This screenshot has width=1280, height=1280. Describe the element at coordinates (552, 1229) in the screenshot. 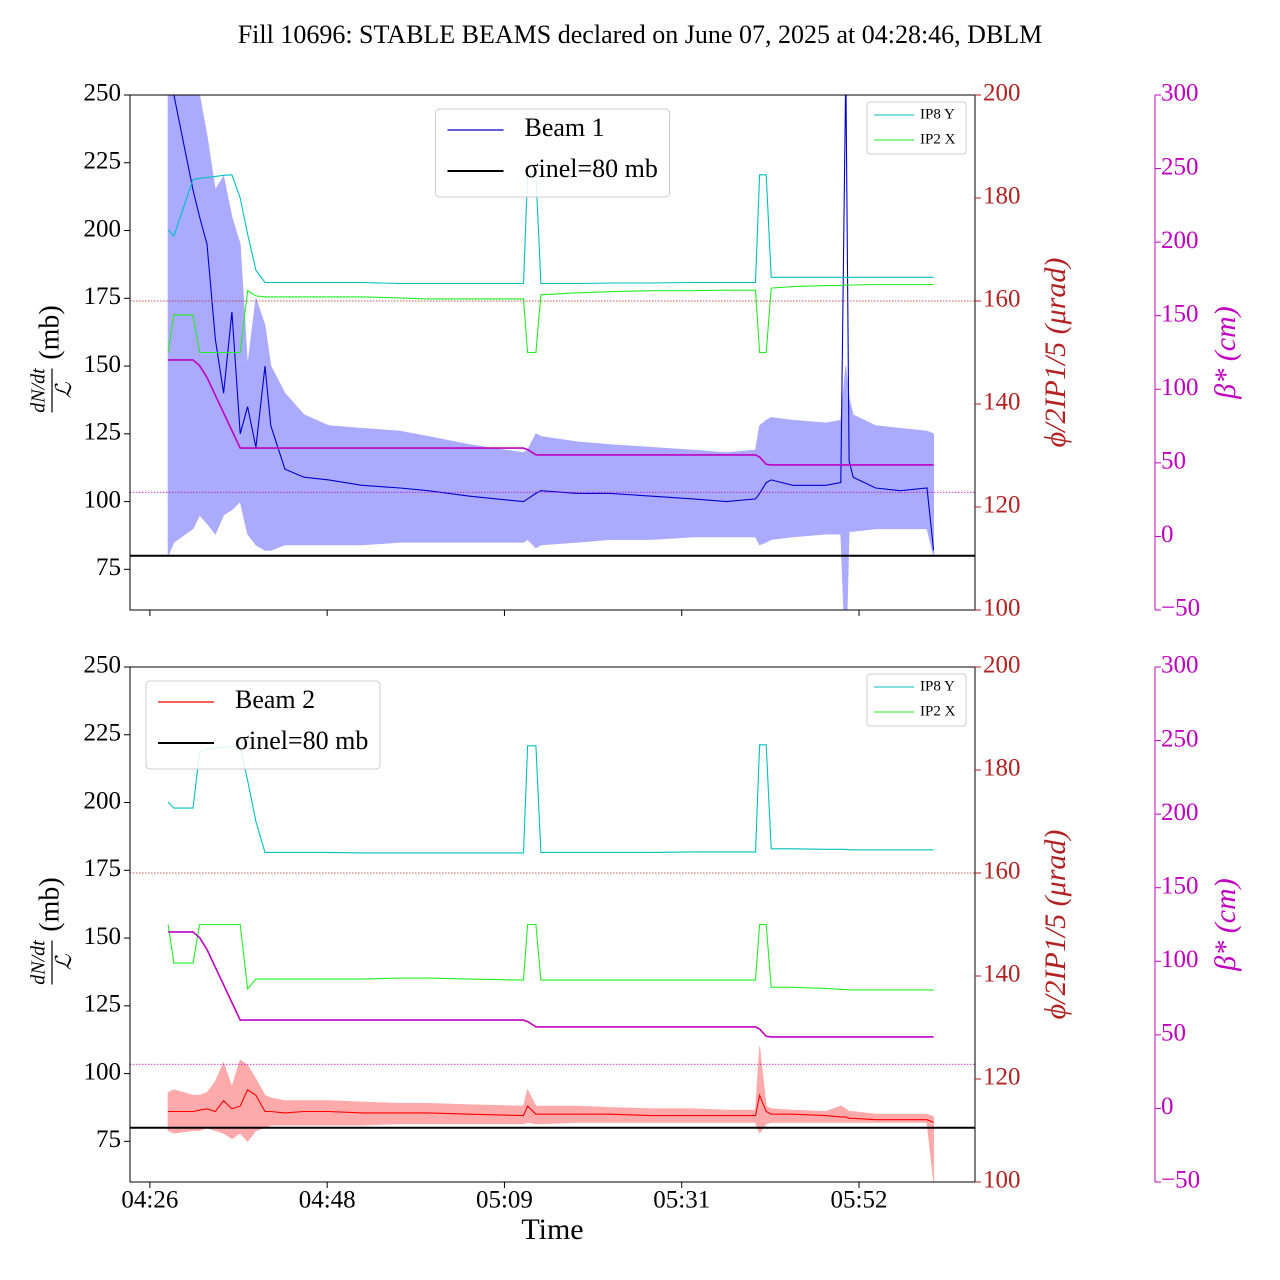

I see `x-axis-label: Time` at that location.